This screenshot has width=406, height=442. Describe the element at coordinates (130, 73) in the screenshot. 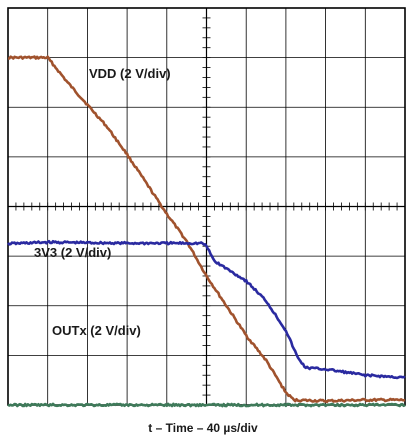

I see `vdd-trace-label: VDD (2 V/div)` at that location.